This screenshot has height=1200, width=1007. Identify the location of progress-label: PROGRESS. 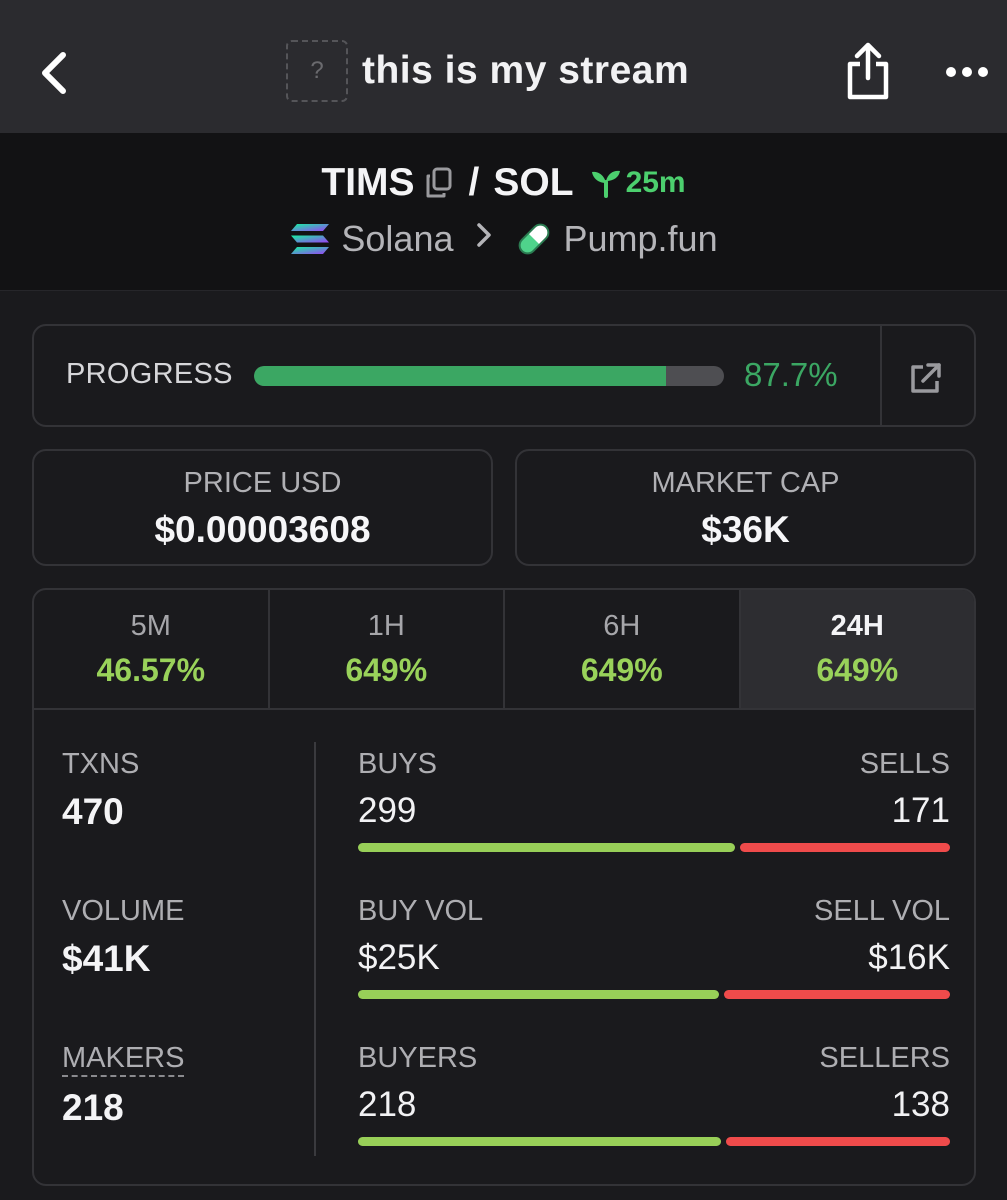
(149, 374).